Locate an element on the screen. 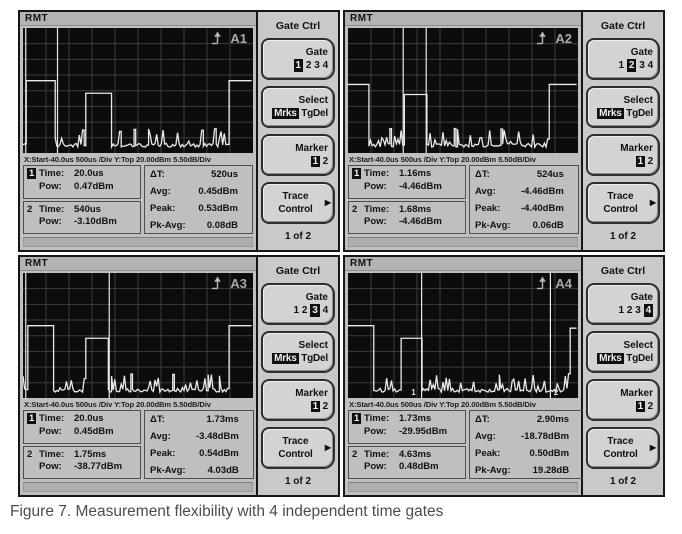 This screenshot has width=682, height=534. waveform-trace is located at coordinates (138, 90).